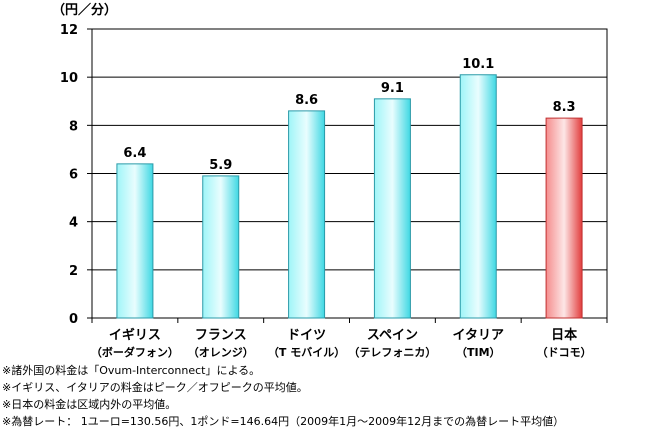 The width and height of the screenshot is (672, 435). I want to click on bar-value-label: 9.1, so click(392, 88).